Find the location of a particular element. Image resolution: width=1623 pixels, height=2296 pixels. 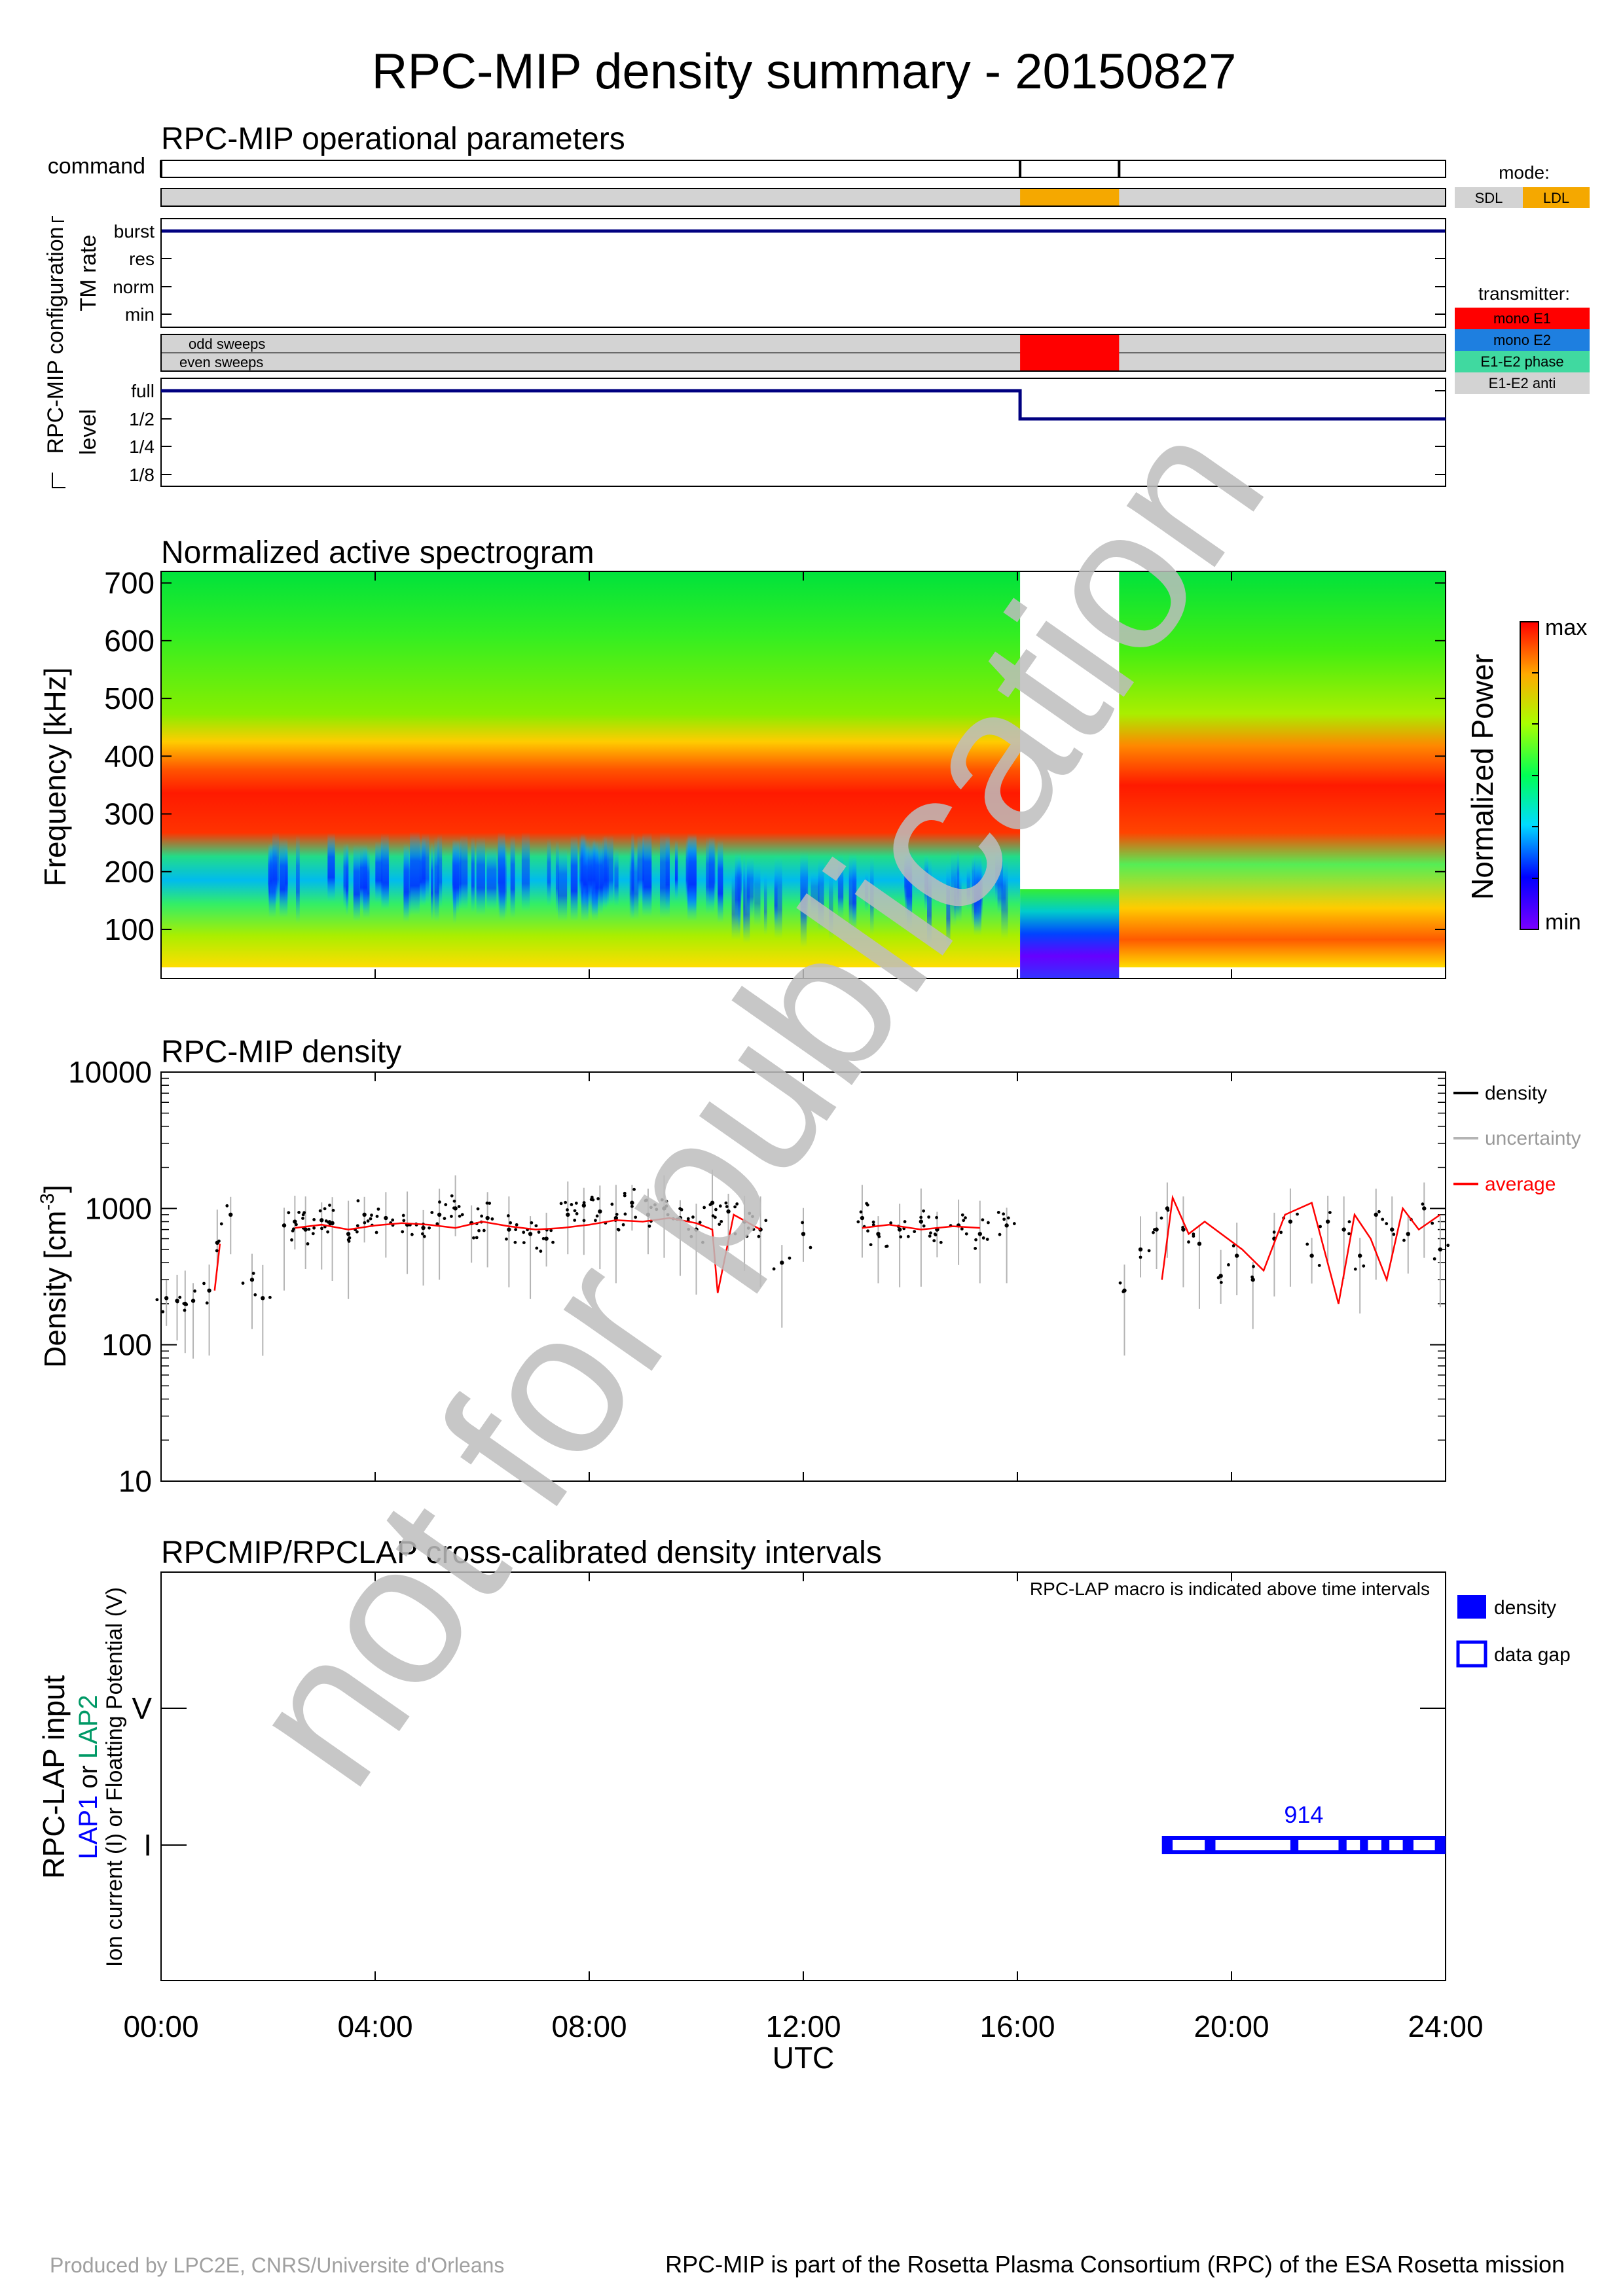

density-ylabel-sup: -3 is located at coordinates (47, 1202).